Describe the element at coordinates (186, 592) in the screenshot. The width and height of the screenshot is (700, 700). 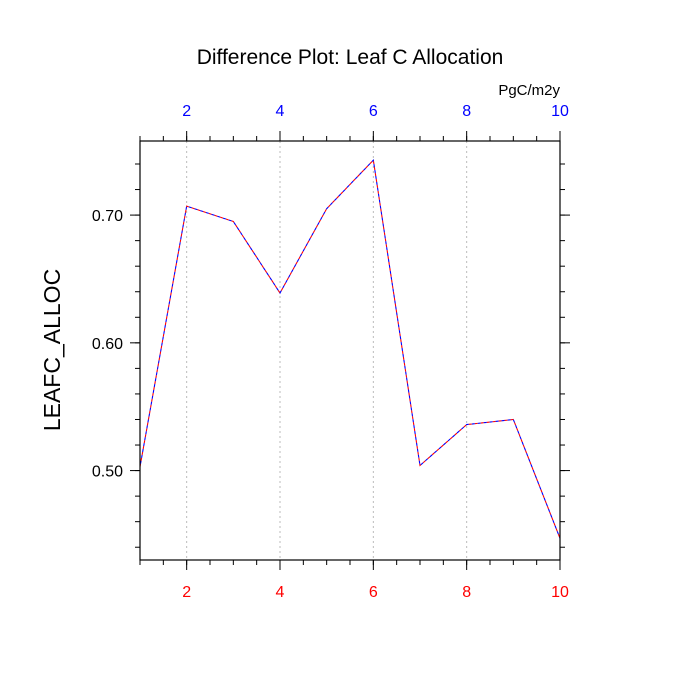
I see `x-tick-label-bottom-2: 2` at that location.